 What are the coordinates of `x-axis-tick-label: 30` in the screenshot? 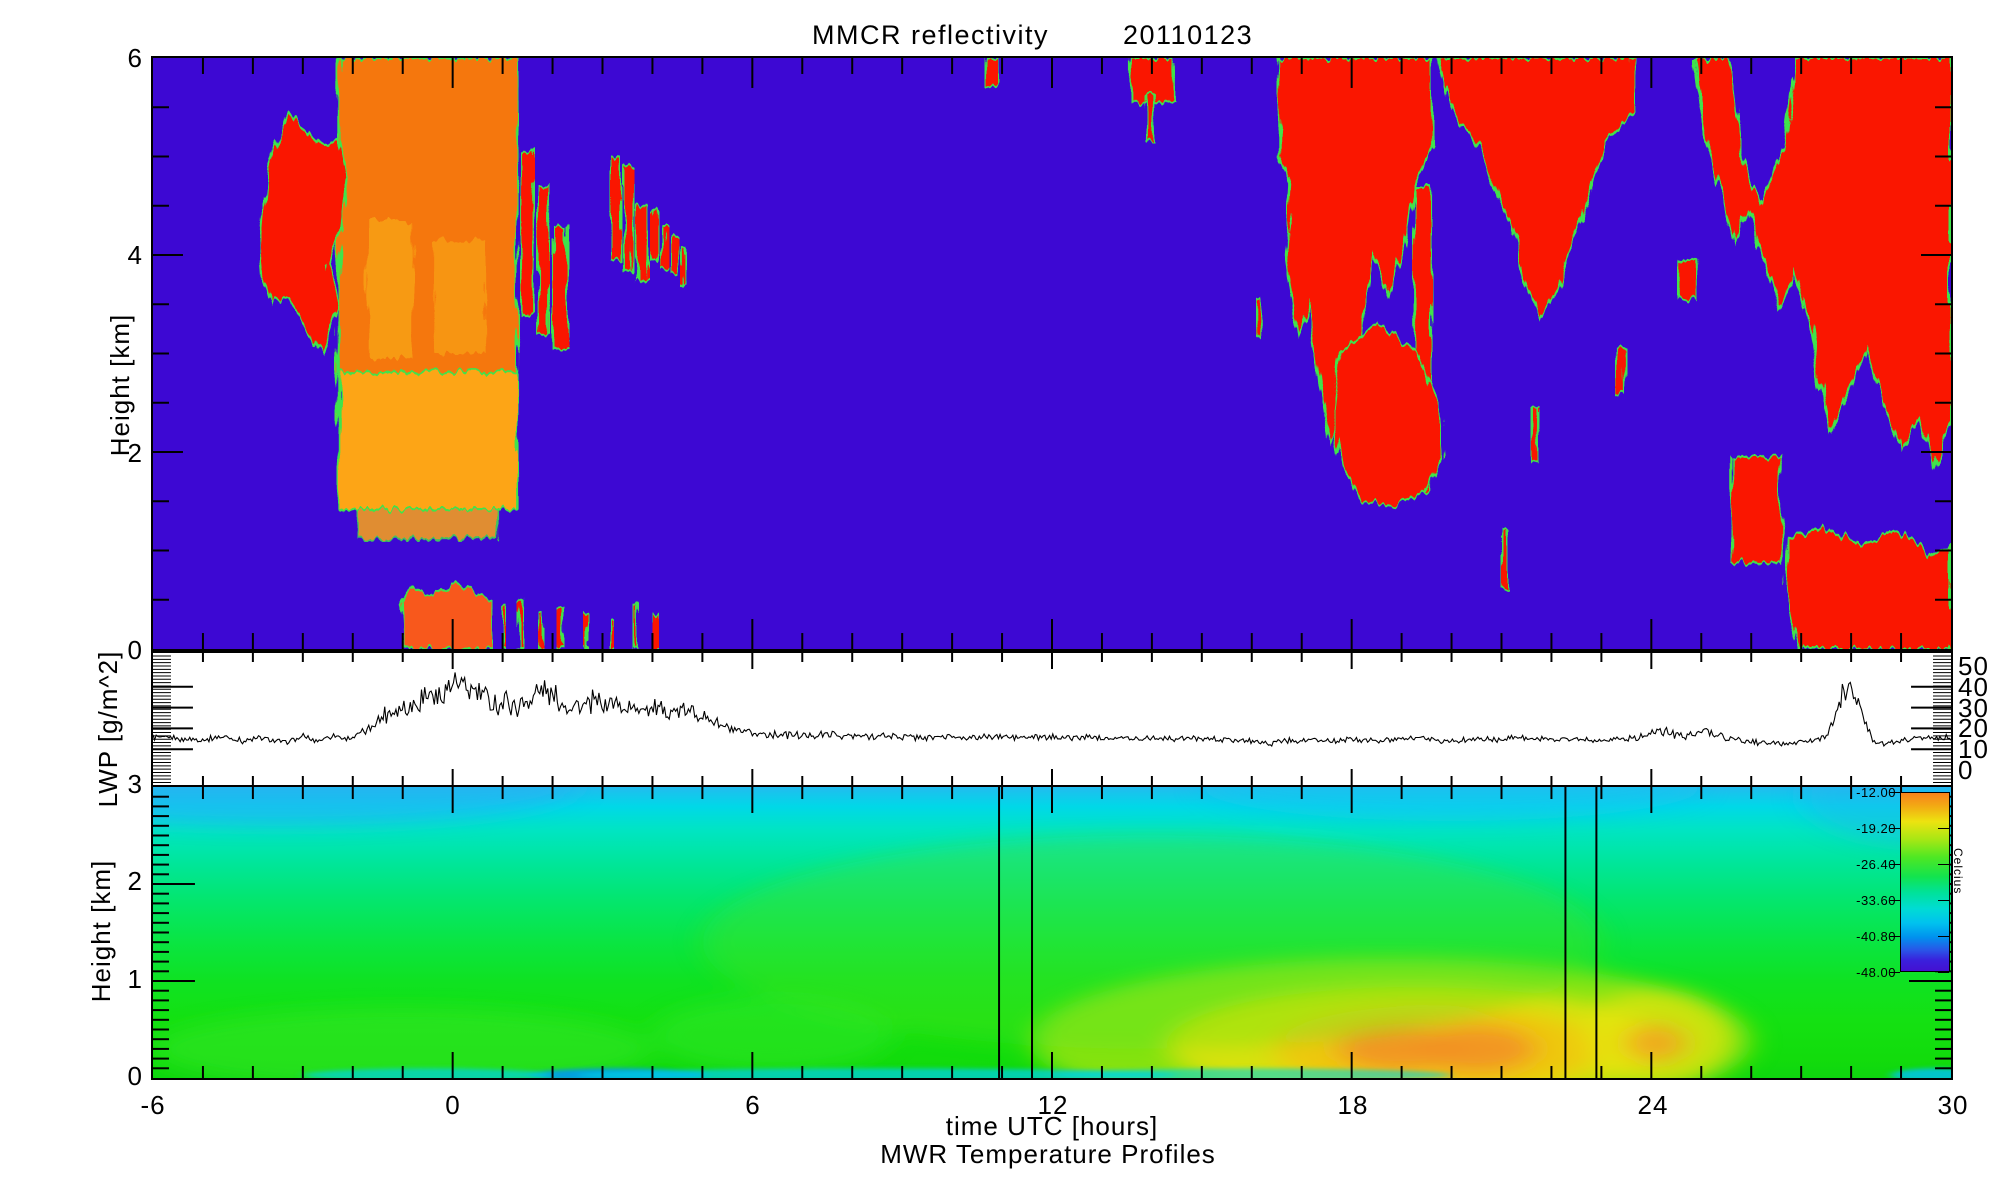 It's located at (1953, 1105).